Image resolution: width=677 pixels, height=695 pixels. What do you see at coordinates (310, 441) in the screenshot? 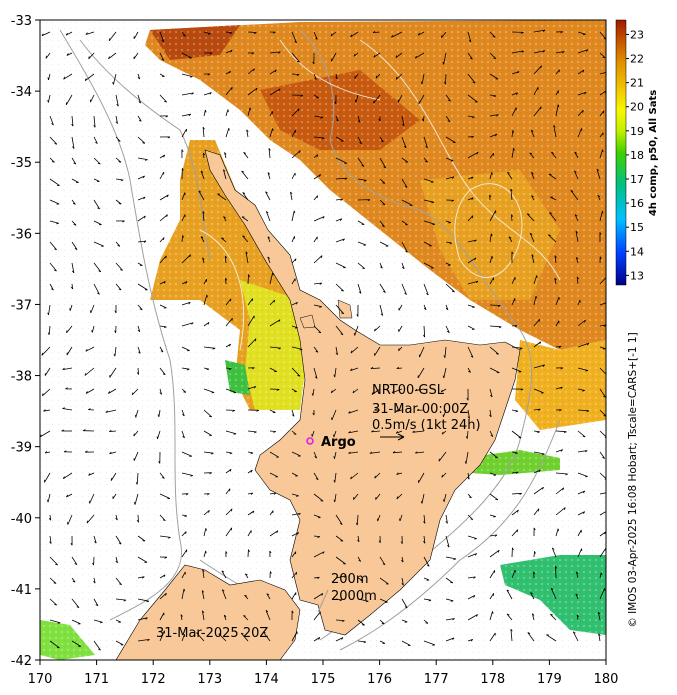
I see `argo-float-marker` at bounding box center [310, 441].